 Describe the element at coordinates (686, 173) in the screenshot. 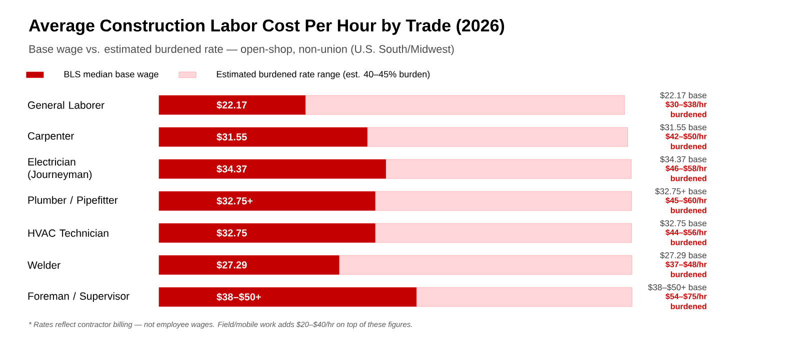

I see `text: $46–$58/hr burdened` at that location.